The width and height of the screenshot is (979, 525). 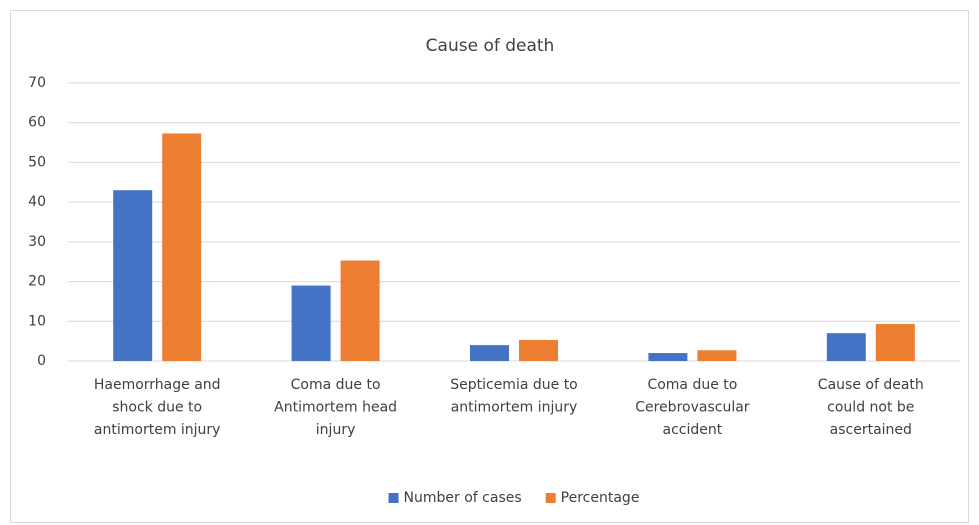 What do you see at coordinates (37, 242) in the screenshot?
I see `y-tick-label: 30` at bounding box center [37, 242].